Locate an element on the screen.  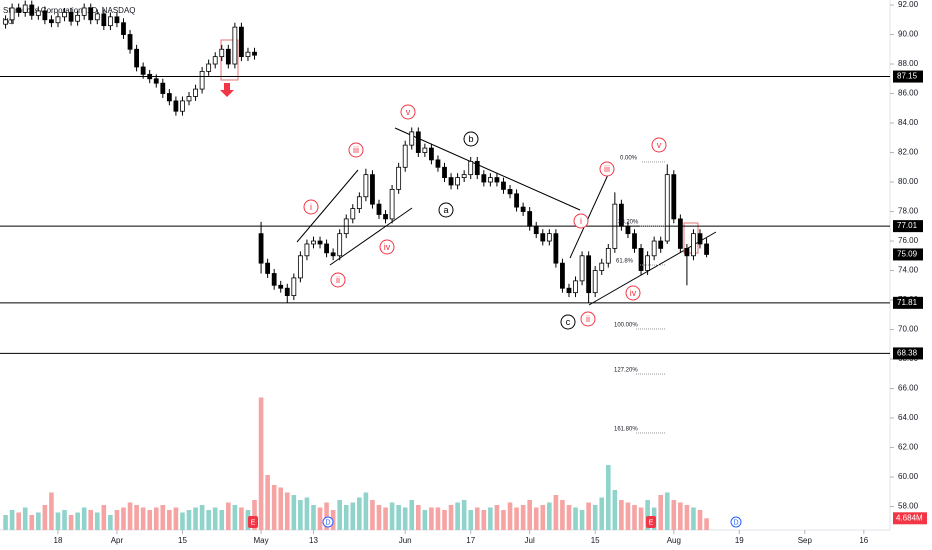
x-tick-label: 15 is located at coordinates (595, 540).